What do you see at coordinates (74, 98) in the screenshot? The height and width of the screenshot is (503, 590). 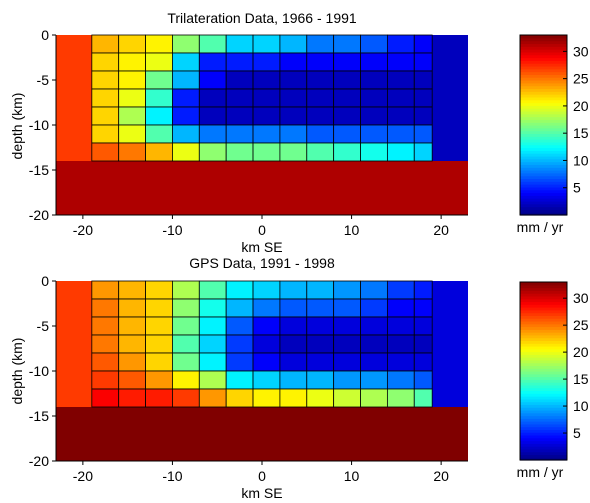 I see `left-zone` at bounding box center [74, 98].